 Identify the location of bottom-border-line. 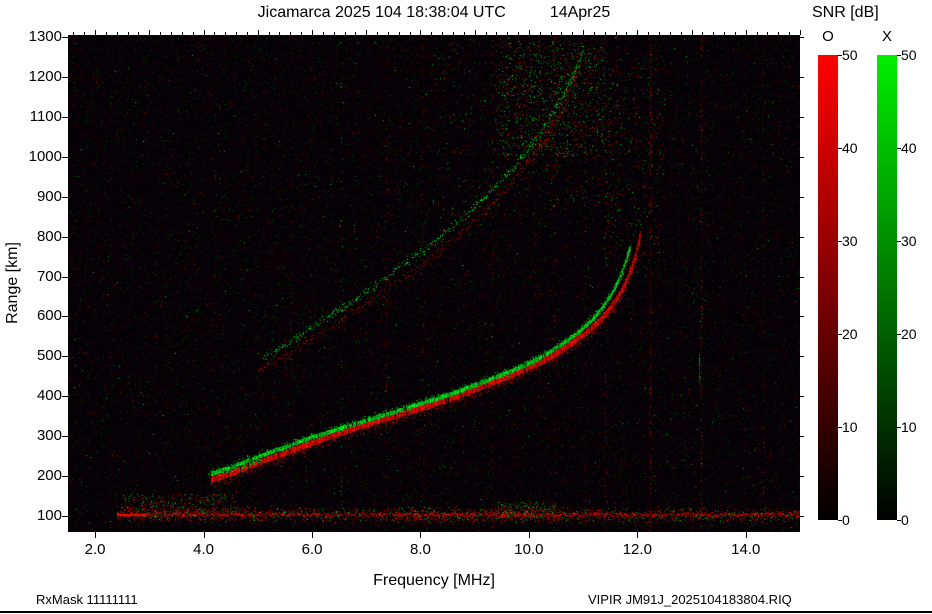
(466, 612).